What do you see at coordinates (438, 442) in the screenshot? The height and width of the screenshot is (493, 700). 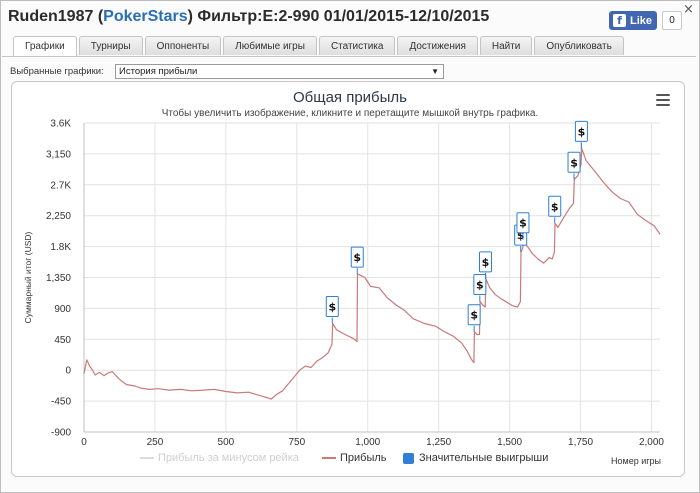 I see `x-tick-label: 1,250` at bounding box center [438, 442].